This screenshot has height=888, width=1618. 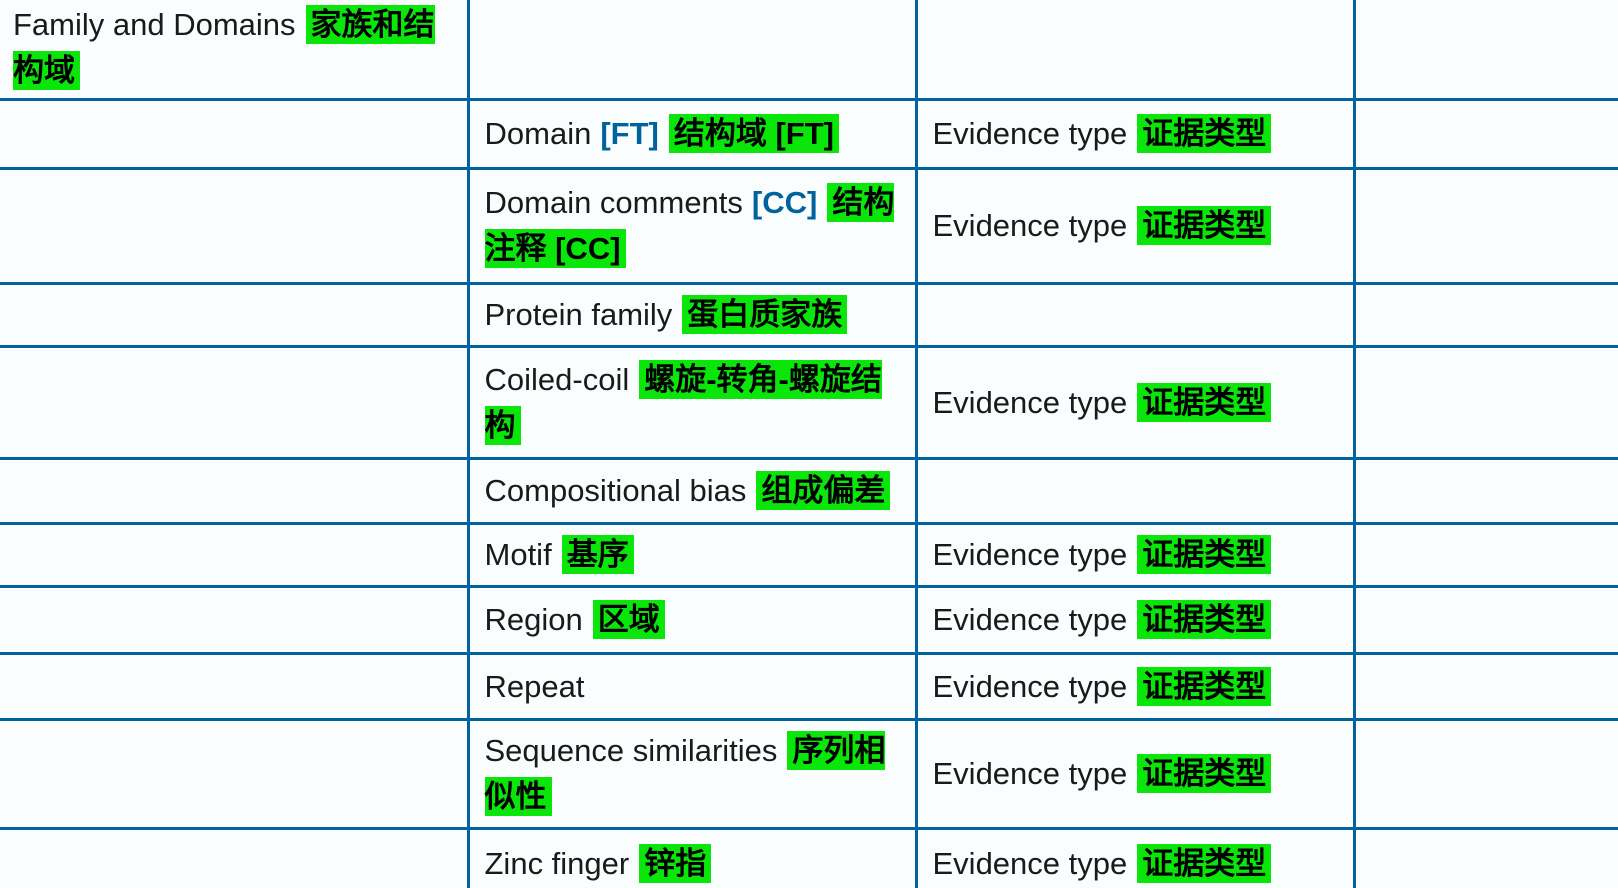 I want to click on field-label: Protein family, so click(x=578, y=314).